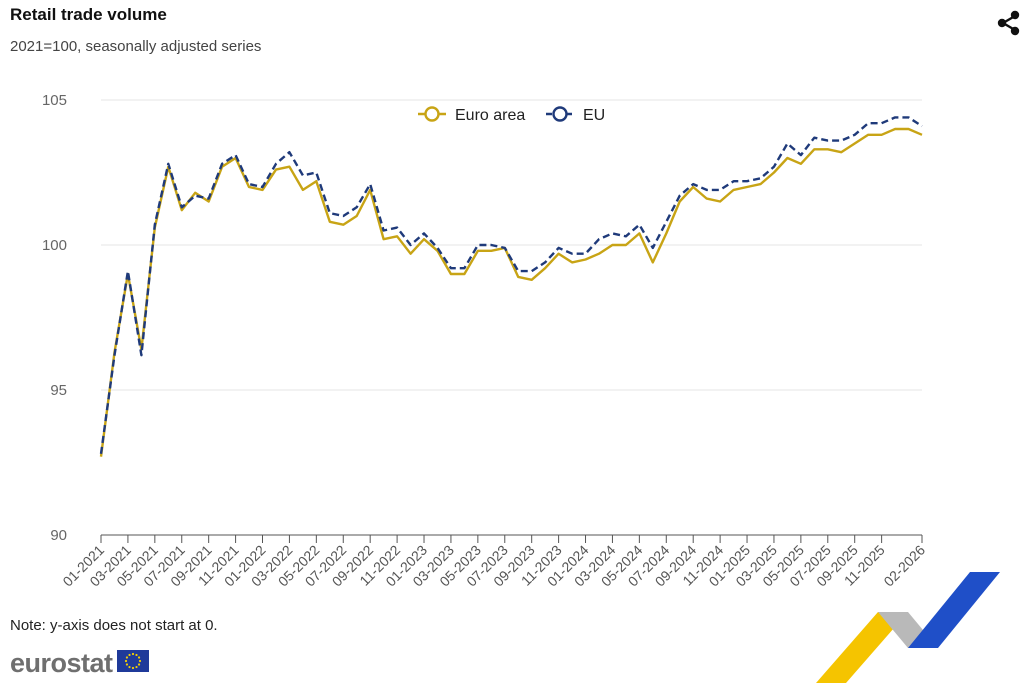 The width and height of the screenshot is (1024, 683). What do you see at coordinates (88, 14) in the screenshot?
I see `chart-title: Retail trade volume` at bounding box center [88, 14].